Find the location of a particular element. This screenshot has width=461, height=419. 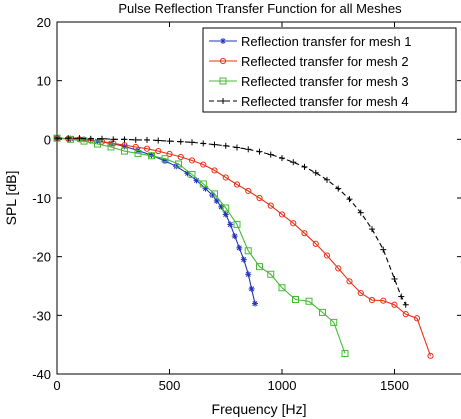

y-tick-label: -30 is located at coordinates (41, 315).